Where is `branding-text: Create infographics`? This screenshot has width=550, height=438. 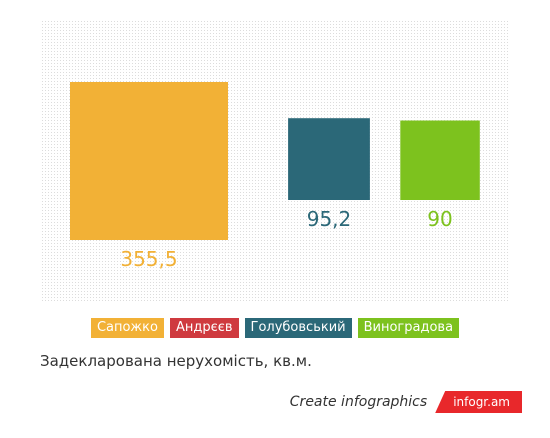 branding-text: Create infographics is located at coordinates (358, 402).